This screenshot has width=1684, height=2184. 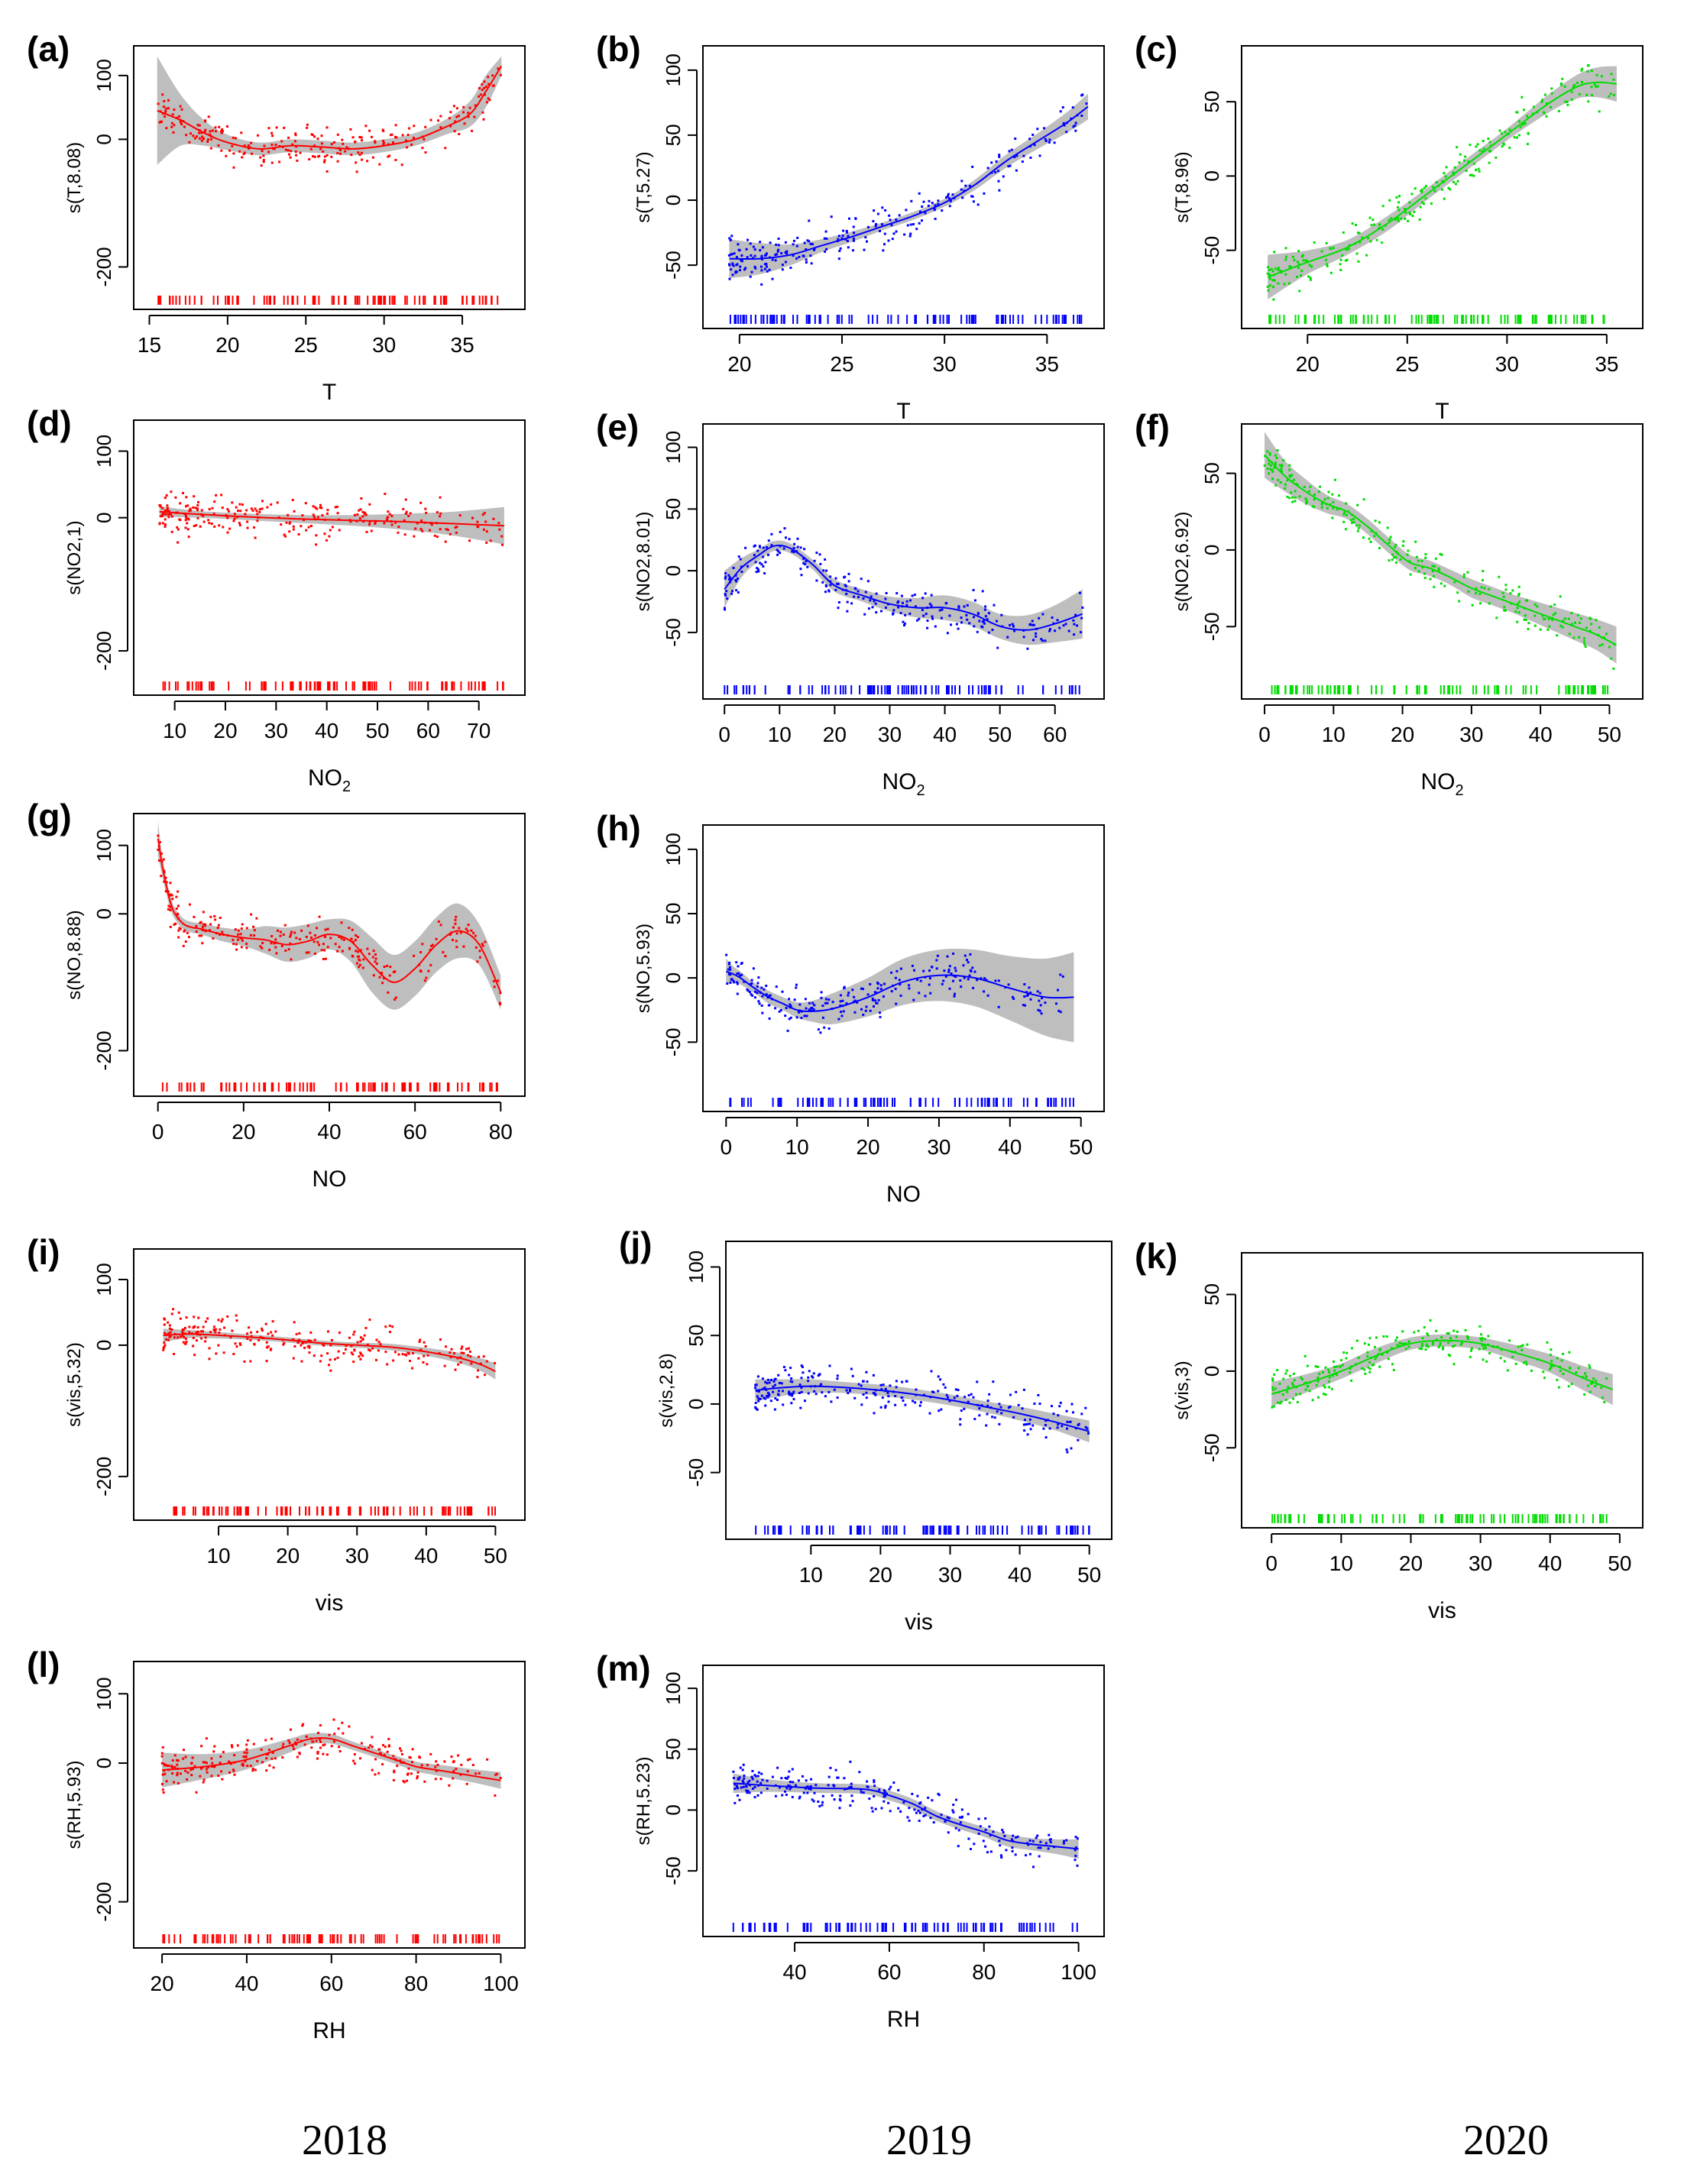 What do you see at coordinates (1334, 734) in the screenshot?
I see `x-tick-label: 10` at bounding box center [1334, 734].